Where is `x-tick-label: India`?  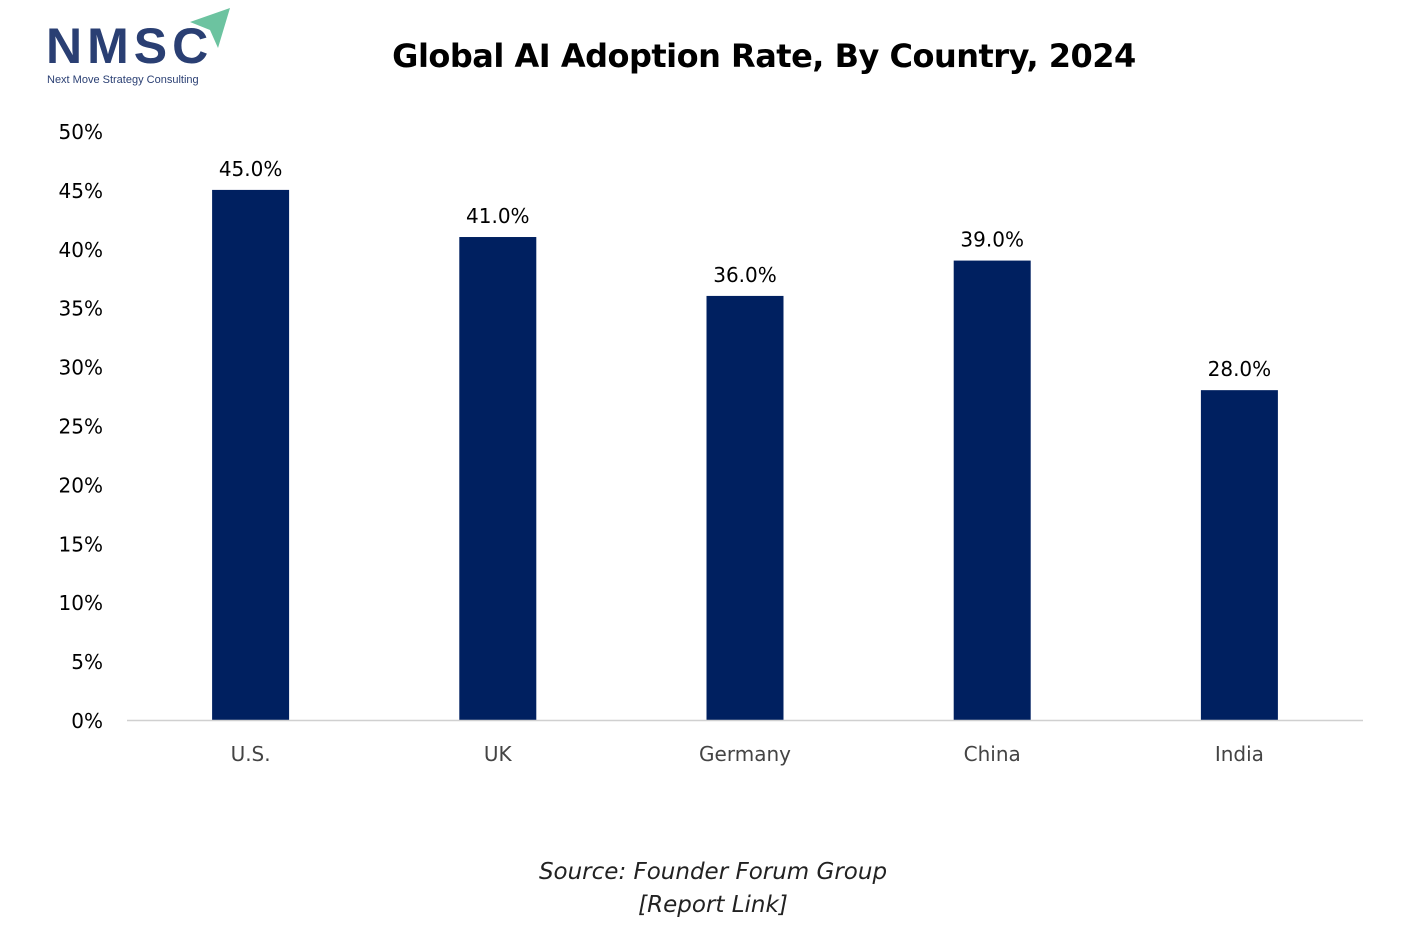 x-tick-label: India is located at coordinates (1239, 754).